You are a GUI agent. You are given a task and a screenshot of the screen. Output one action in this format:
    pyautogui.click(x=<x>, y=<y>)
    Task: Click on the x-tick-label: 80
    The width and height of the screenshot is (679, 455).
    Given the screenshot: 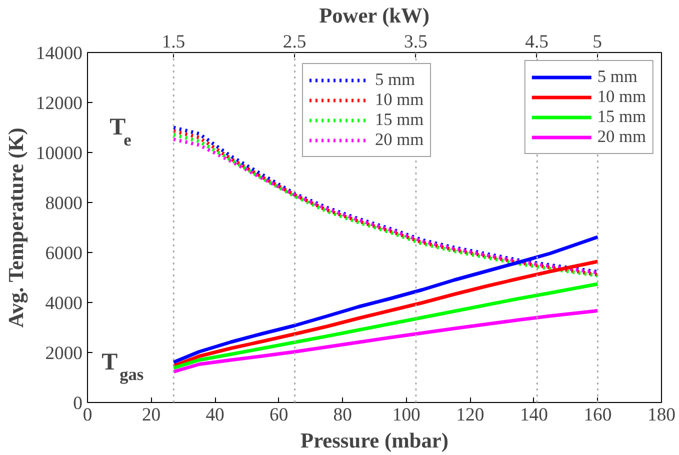 What is the action you would take?
    pyautogui.click(x=342, y=415)
    